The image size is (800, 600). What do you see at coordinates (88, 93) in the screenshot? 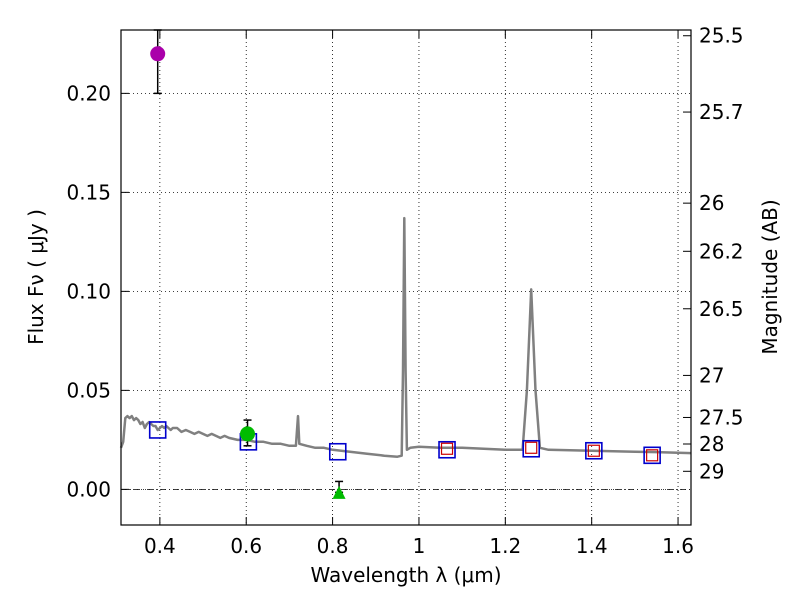
I see `y-tick-label: 0.20` at bounding box center [88, 93].